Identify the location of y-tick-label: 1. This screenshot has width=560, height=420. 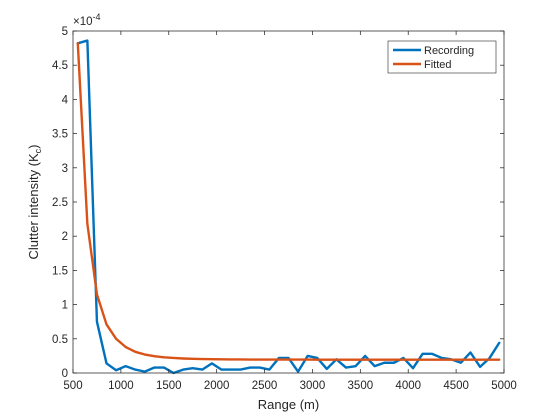
(65, 306).